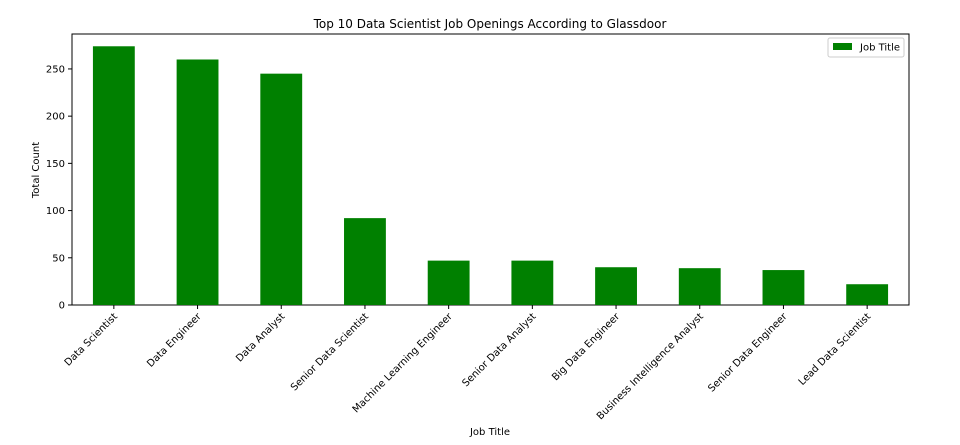  Describe the element at coordinates (489, 432) in the screenshot. I see `x-axis-label: Job Title` at that location.